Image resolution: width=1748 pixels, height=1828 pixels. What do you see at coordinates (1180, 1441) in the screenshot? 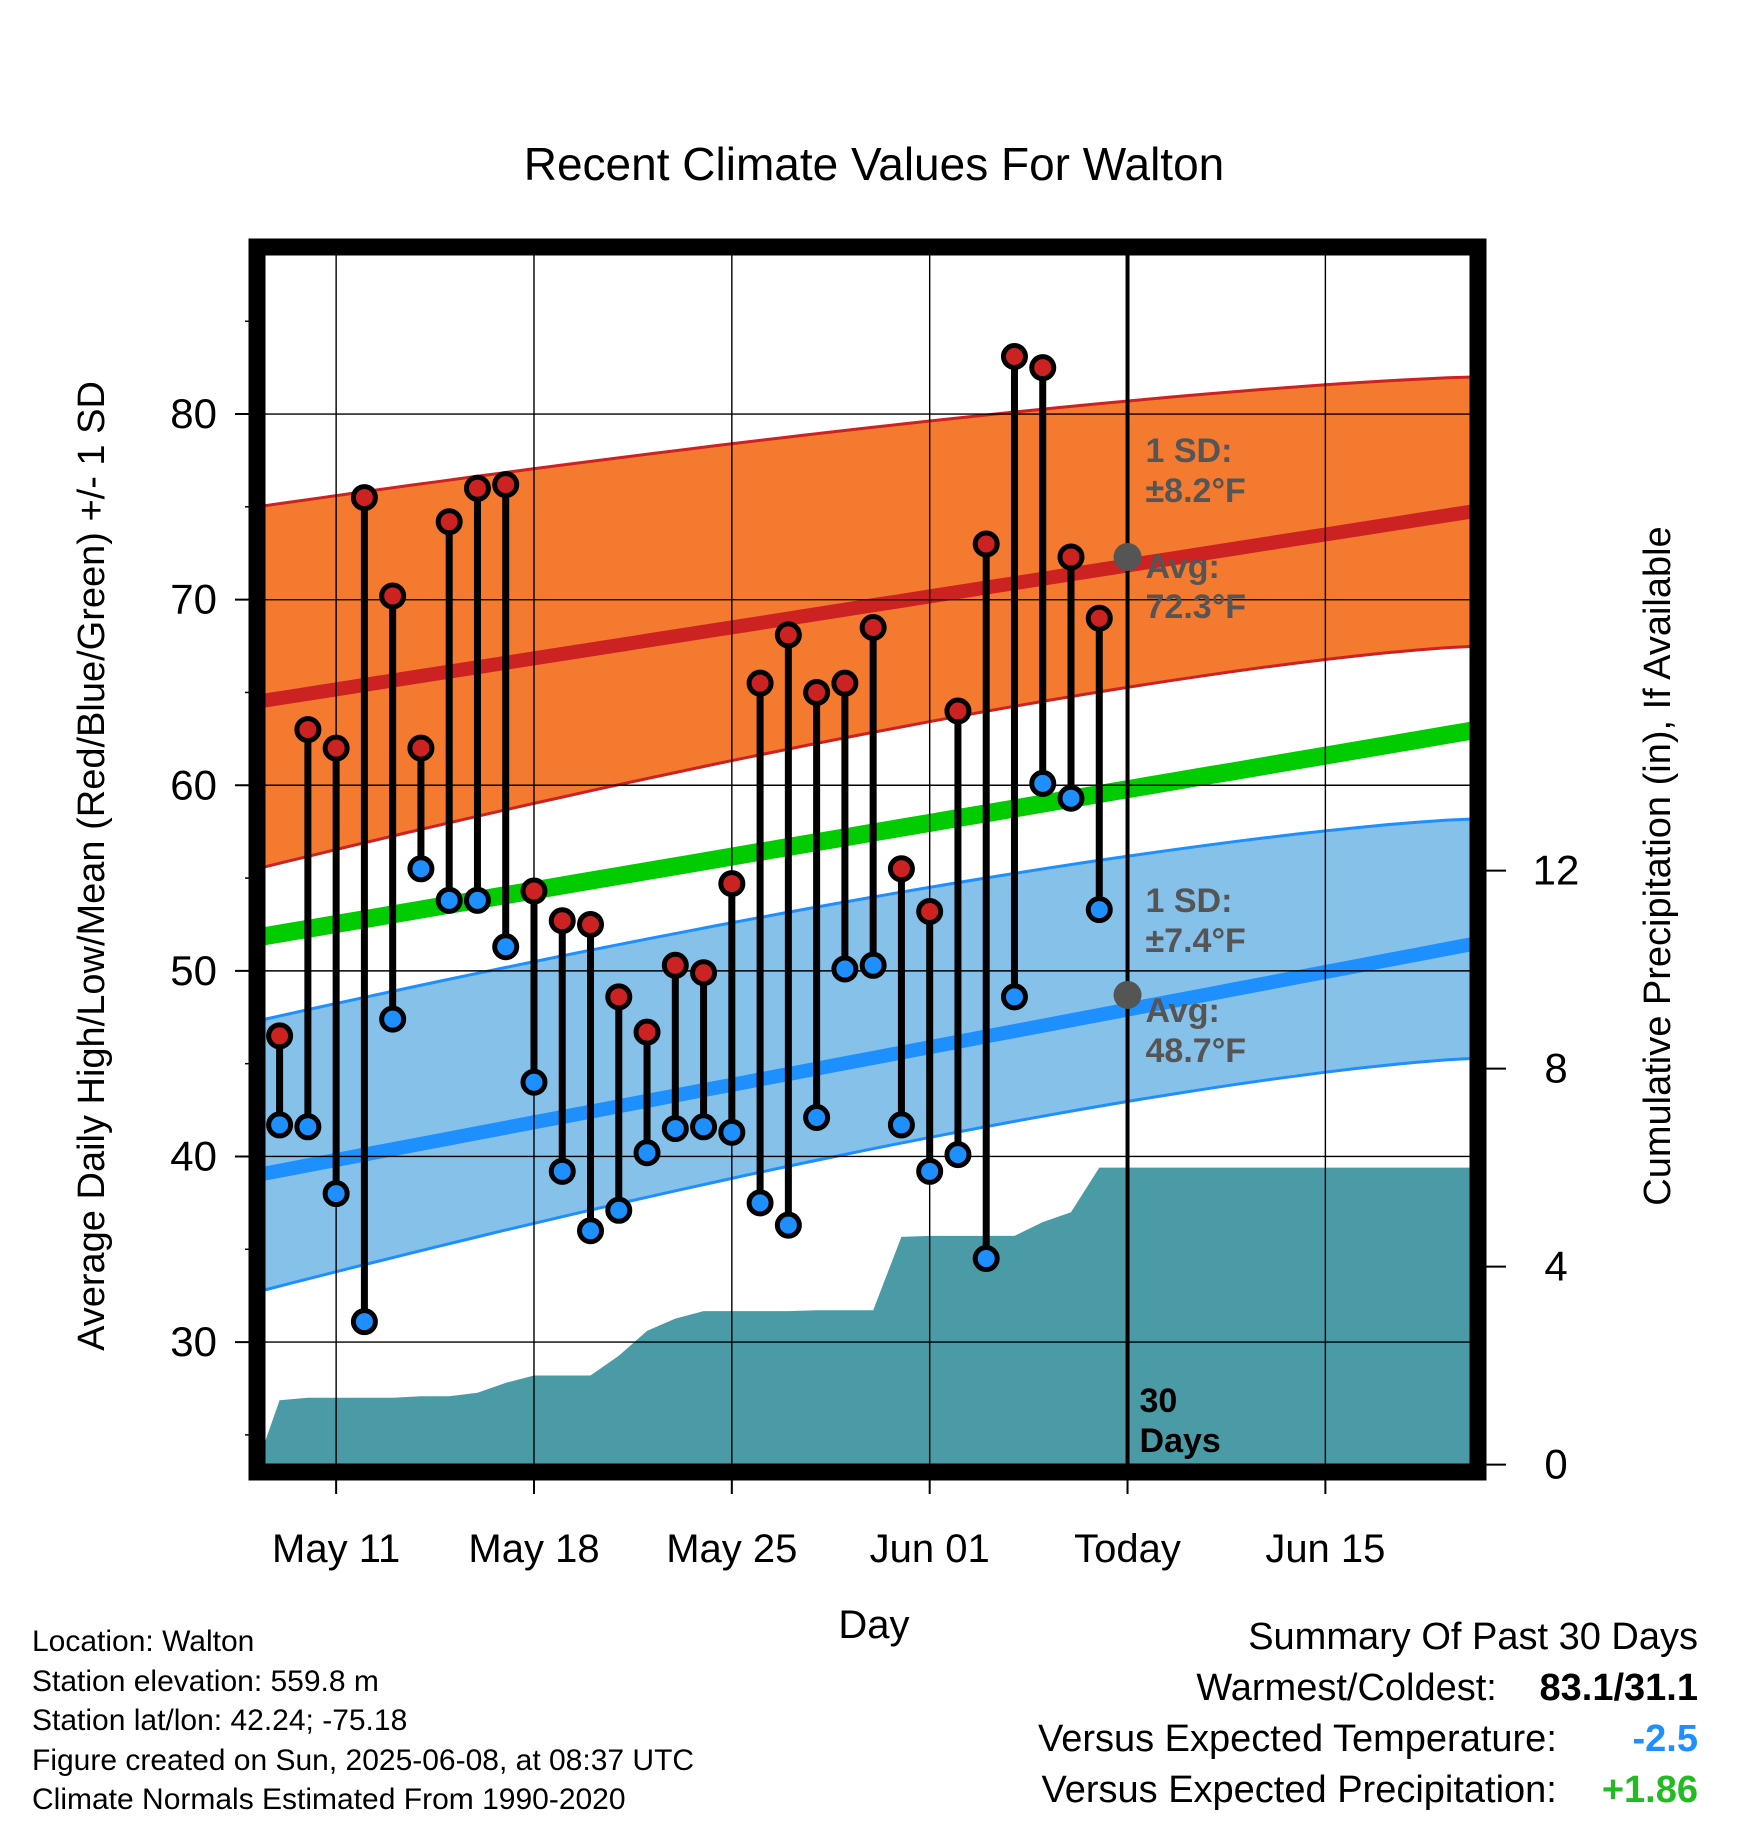
I see `days-annotation: Days` at bounding box center [1180, 1441].